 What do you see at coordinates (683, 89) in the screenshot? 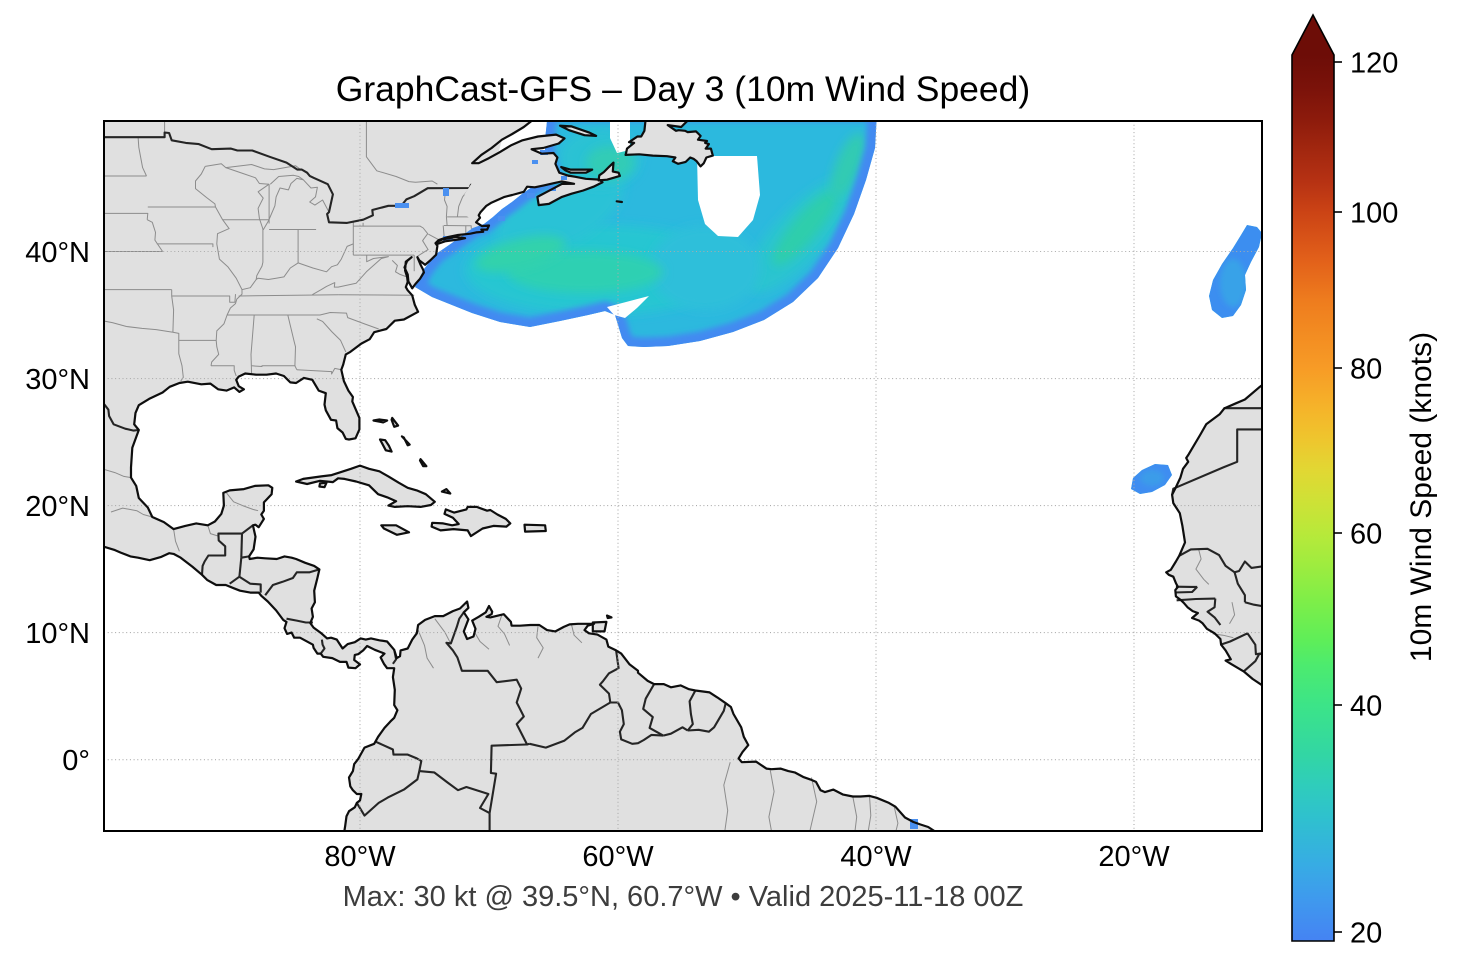
I see `svg-text:GraphCast-GFS – Day 3 (10m Win: GraphCast-GFS – Day 3 (10m Wind Speed)` at bounding box center [683, 89].